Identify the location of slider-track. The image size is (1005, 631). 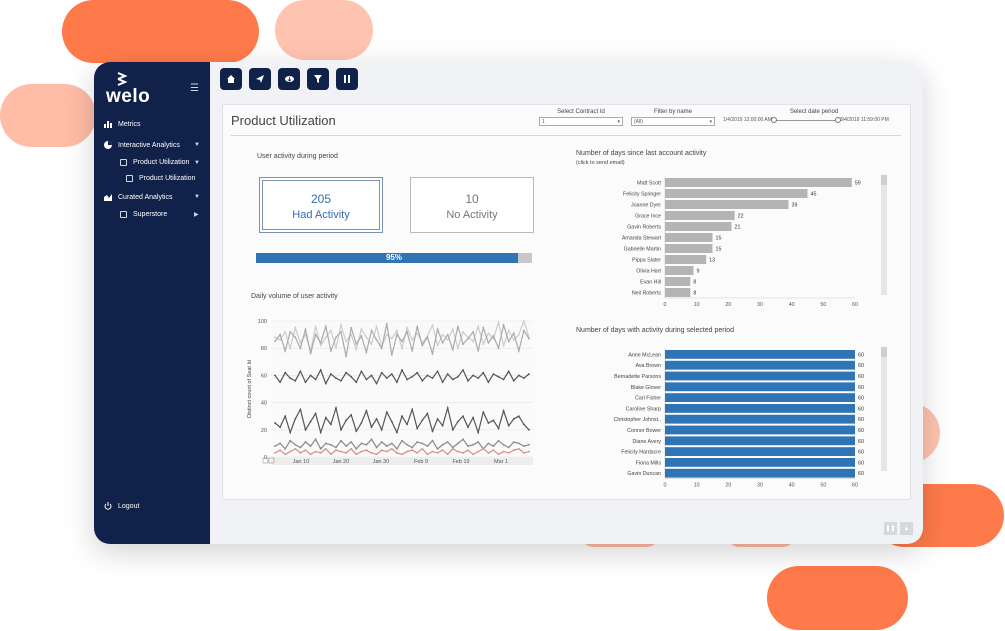
(805, 119).